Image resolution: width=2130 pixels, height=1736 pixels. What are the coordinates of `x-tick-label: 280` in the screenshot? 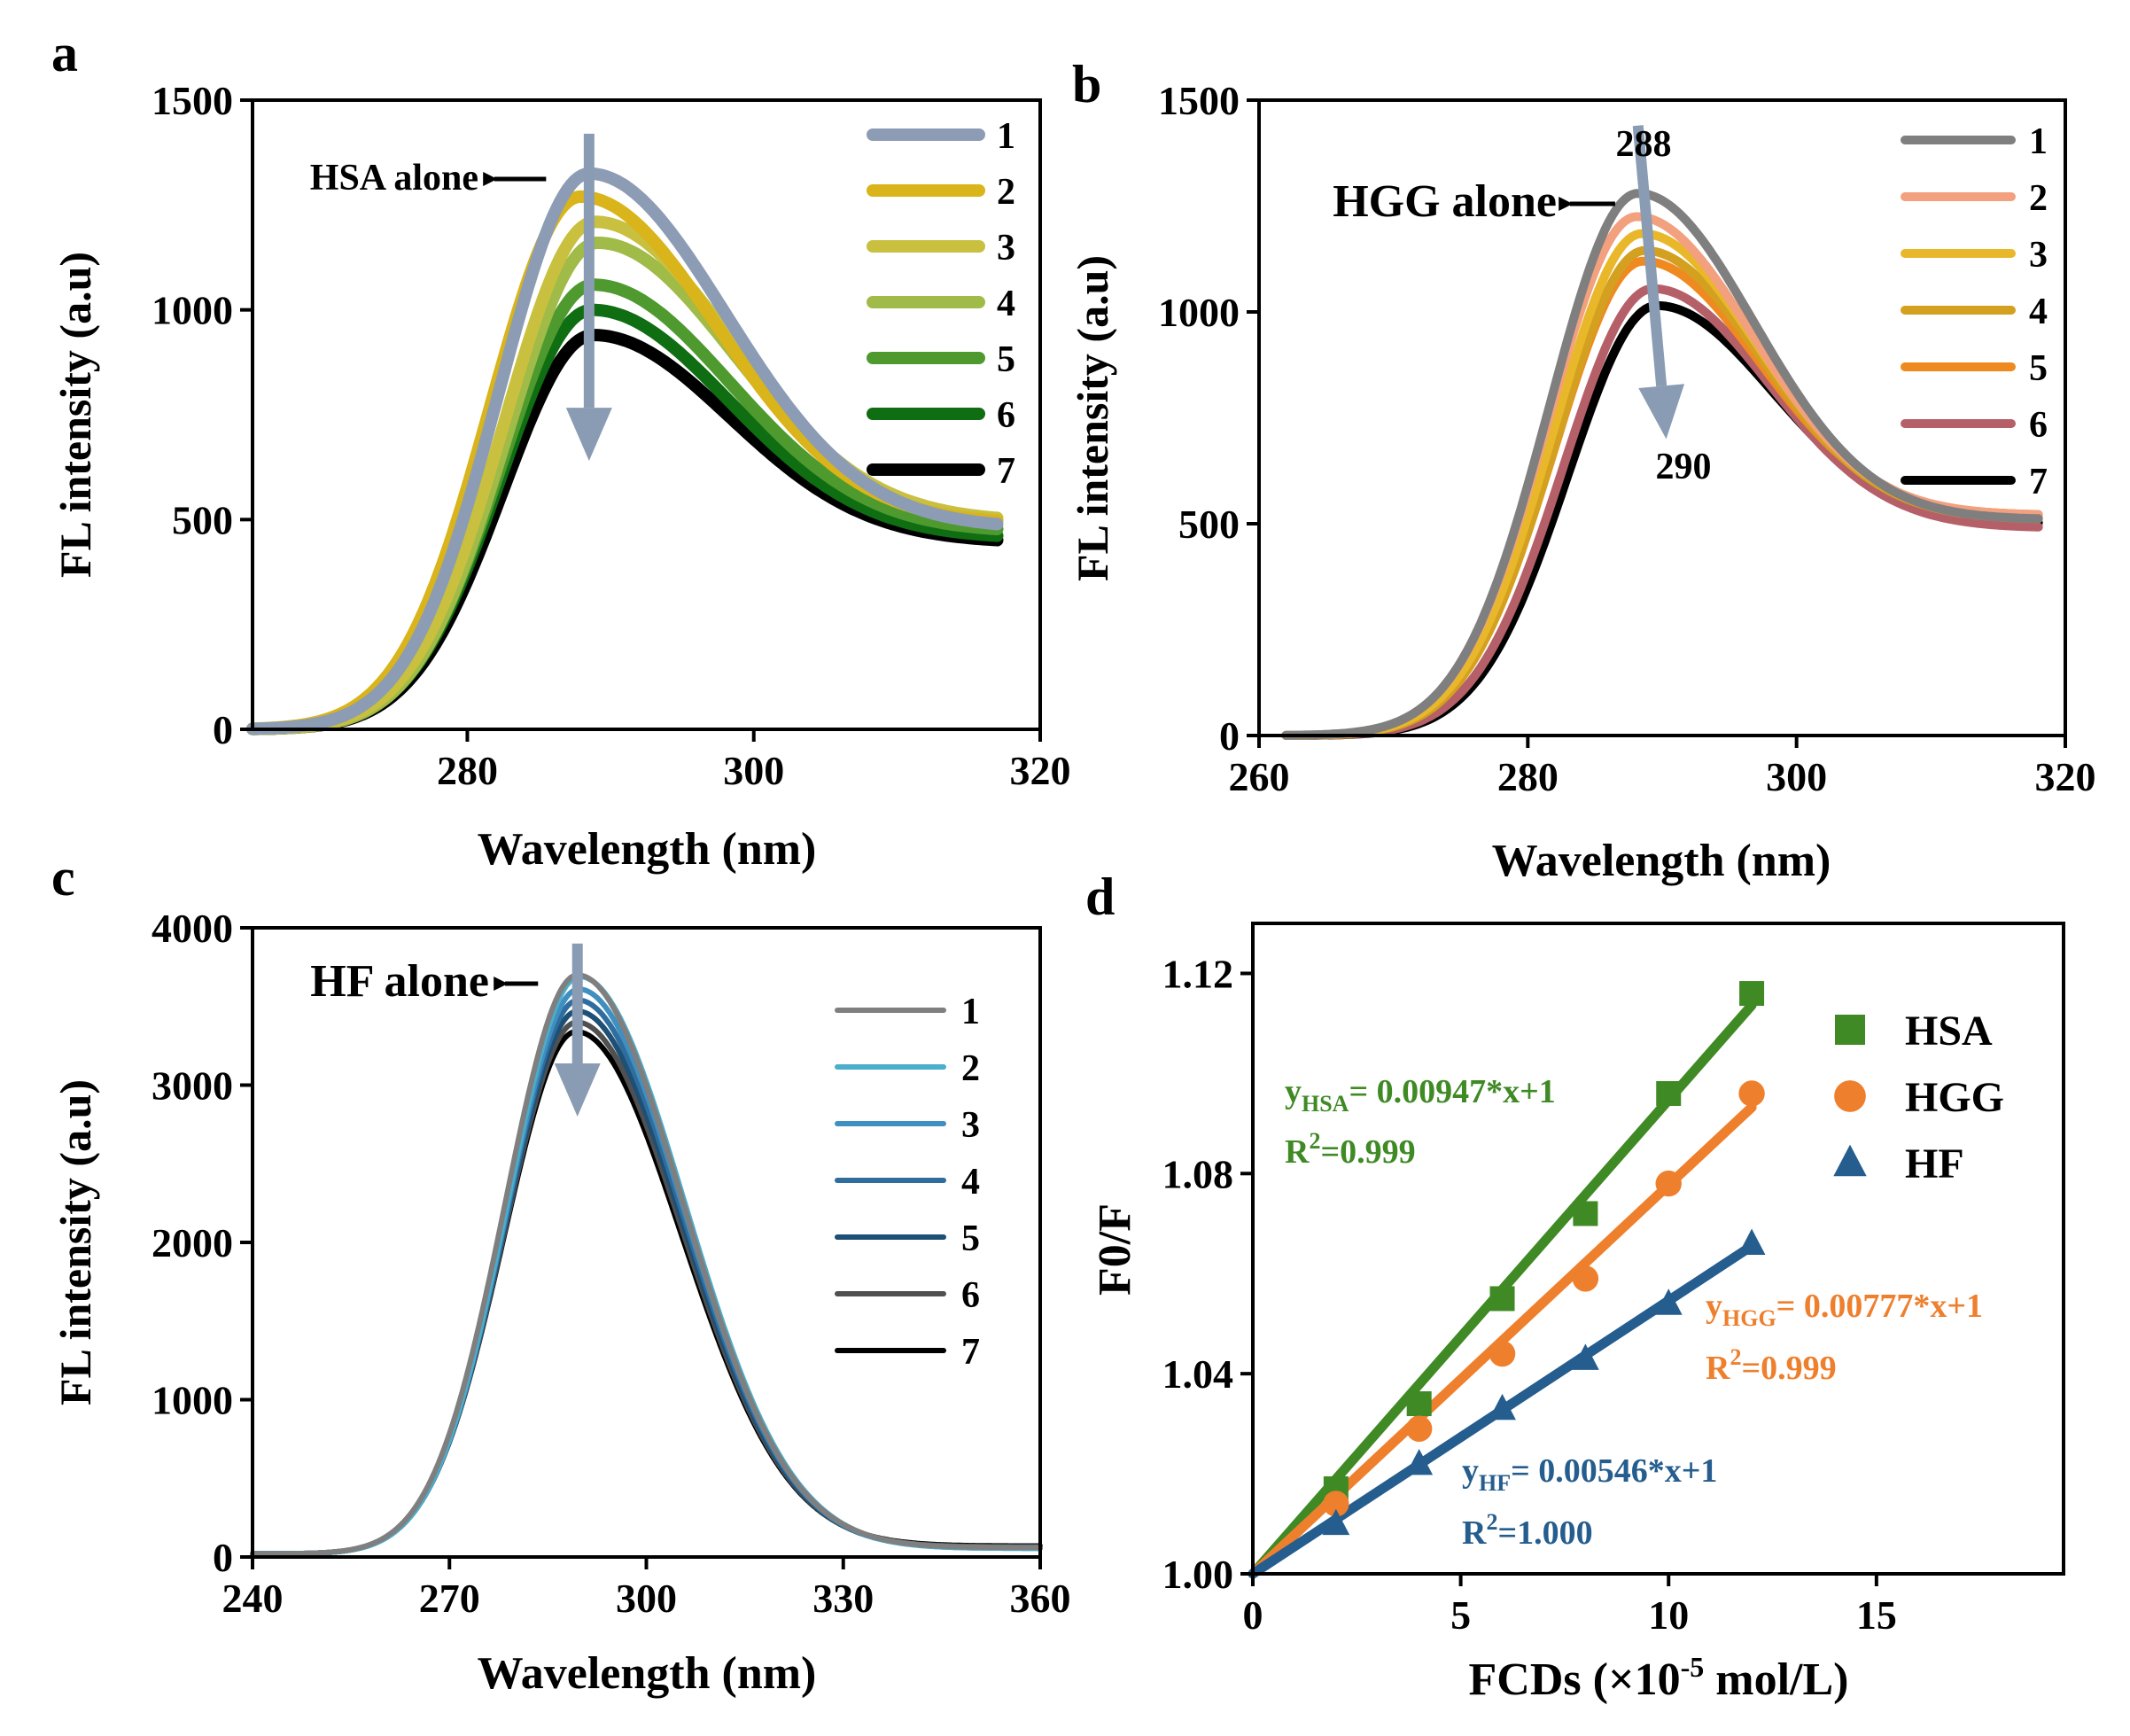 It's located at (1528, 776).